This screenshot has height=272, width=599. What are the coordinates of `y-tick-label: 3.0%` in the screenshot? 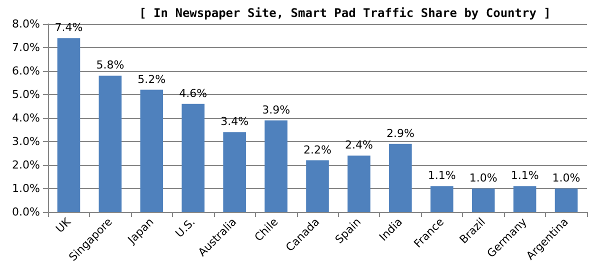 It's located at (26, 141).